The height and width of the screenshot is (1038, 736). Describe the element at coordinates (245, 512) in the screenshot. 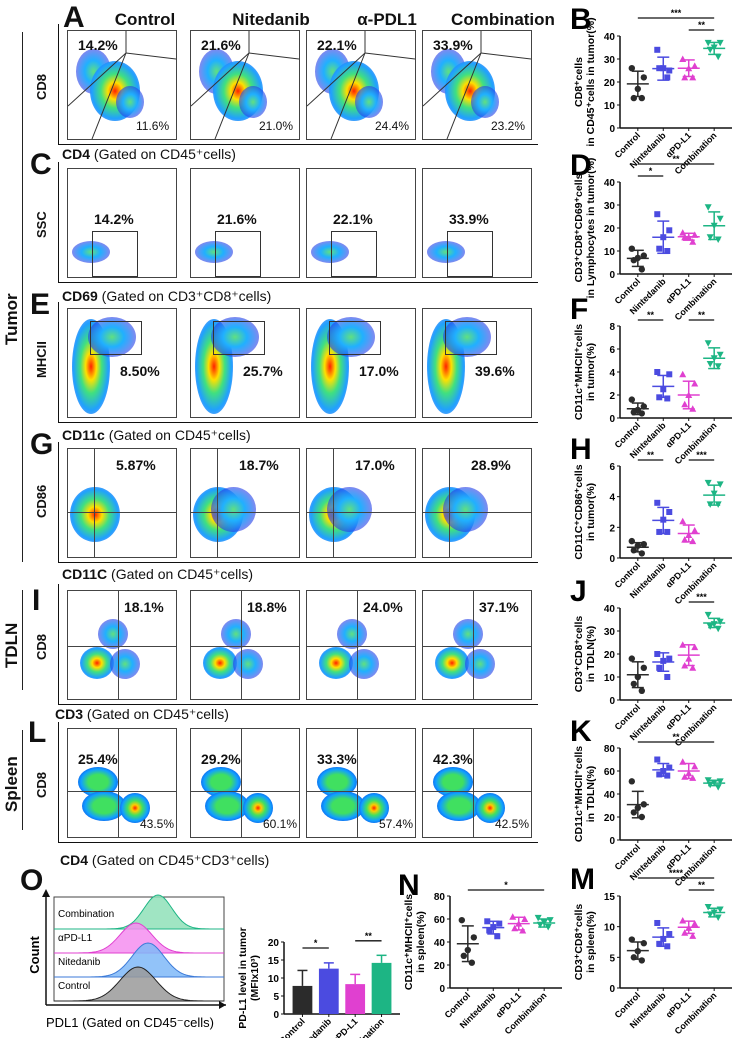

I see `plot-g-1-quadrant-h` at that location.